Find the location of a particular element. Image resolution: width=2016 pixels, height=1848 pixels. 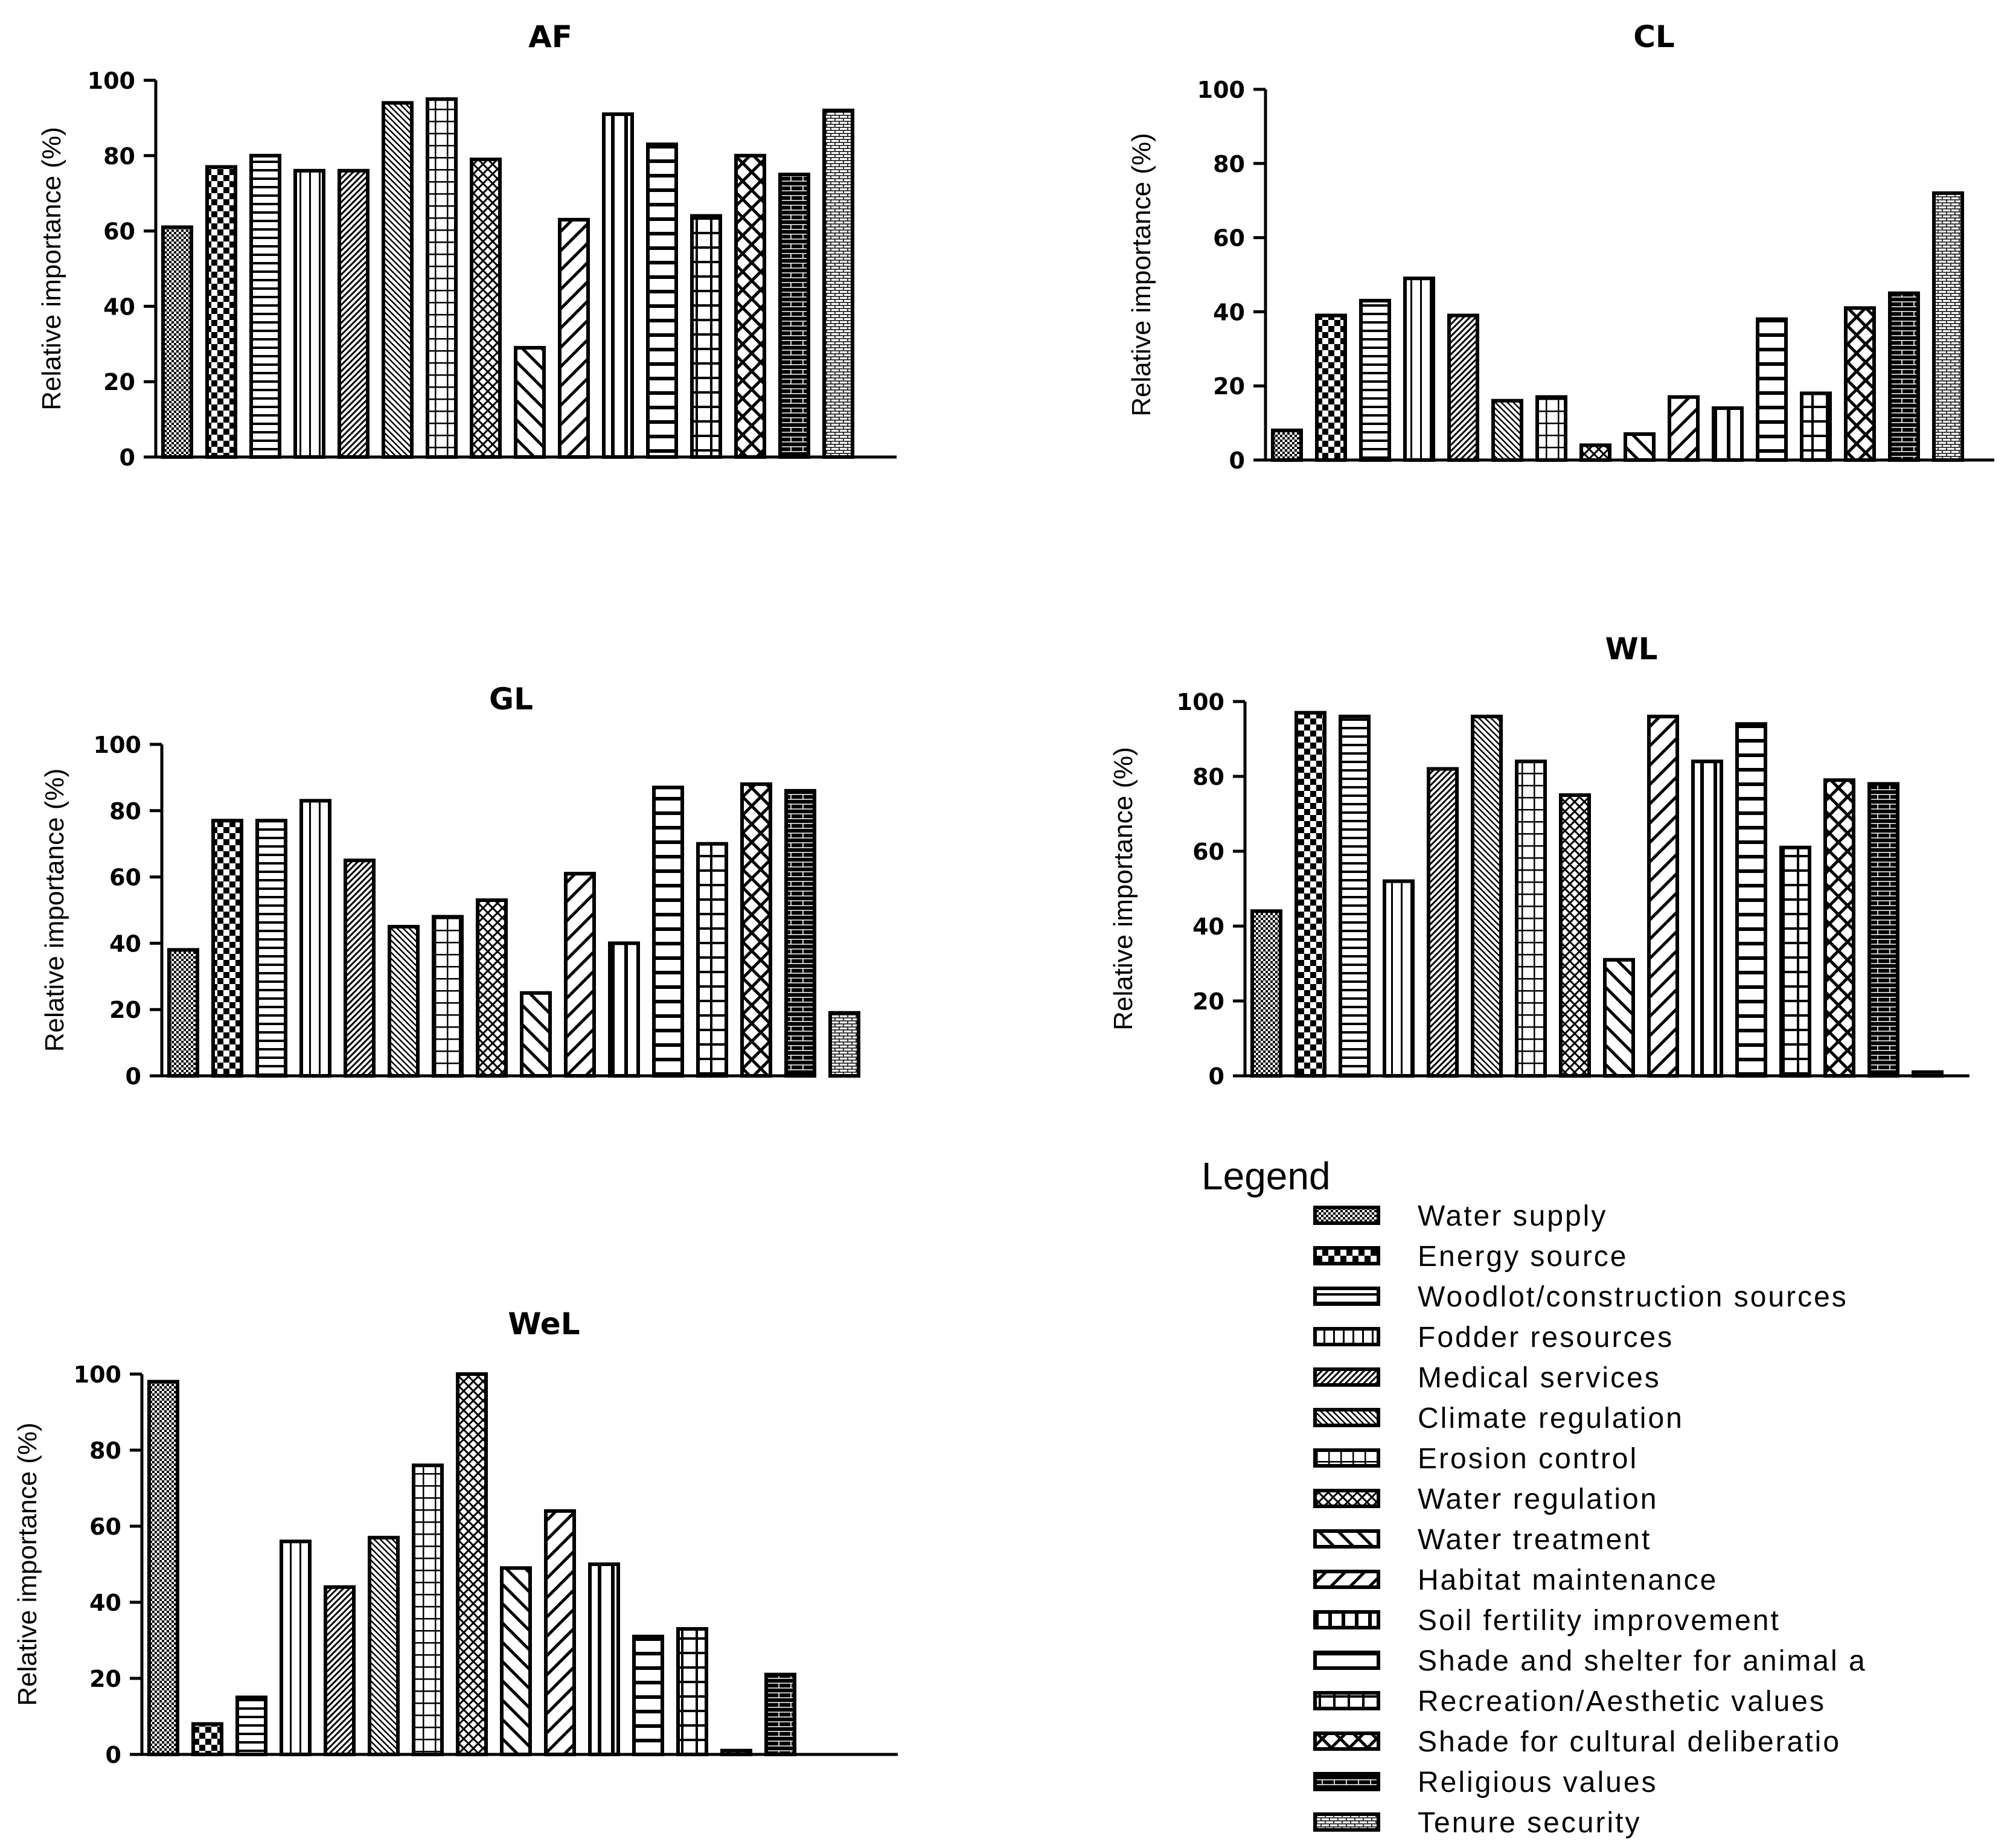

legend-label: Religious values is located at coordinates (1538, 1782).